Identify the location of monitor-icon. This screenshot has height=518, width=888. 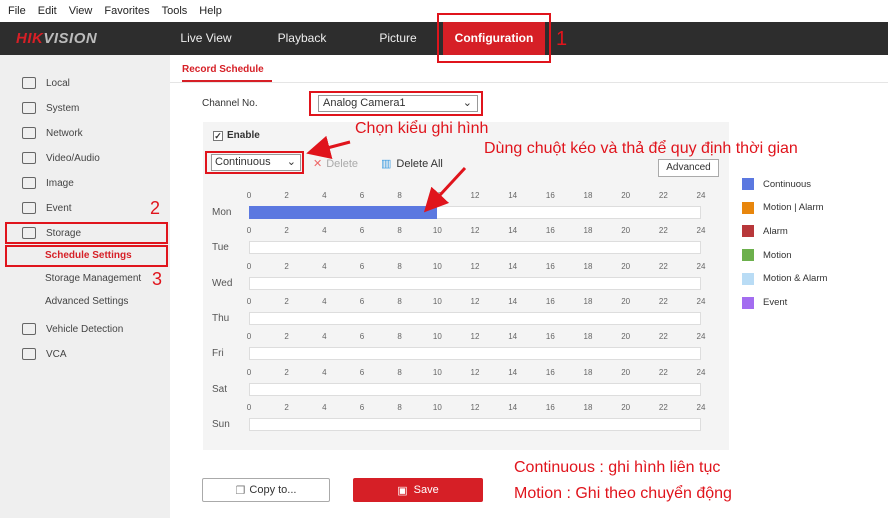
(29, 83).